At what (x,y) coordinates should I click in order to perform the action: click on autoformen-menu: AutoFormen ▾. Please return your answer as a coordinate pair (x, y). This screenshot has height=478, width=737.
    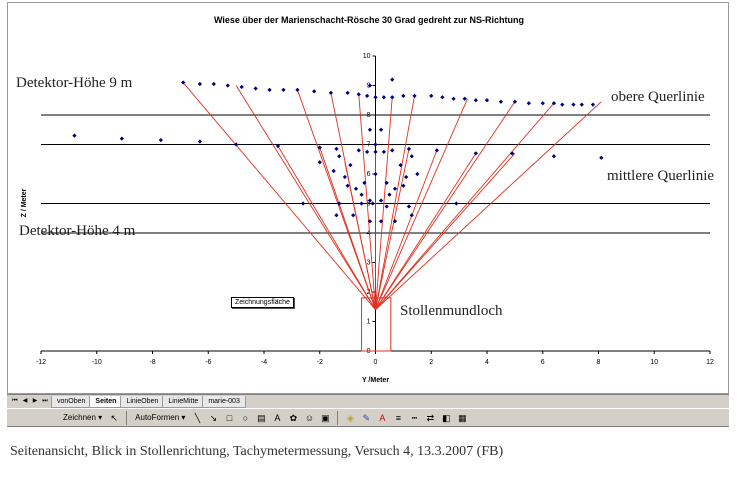
    Looking at the image, I should click on (160, 417).